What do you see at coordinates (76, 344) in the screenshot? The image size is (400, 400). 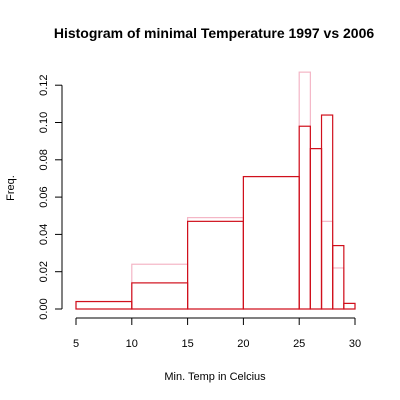 I see `x-tick-label: 5` at bounding box center [76, 344].